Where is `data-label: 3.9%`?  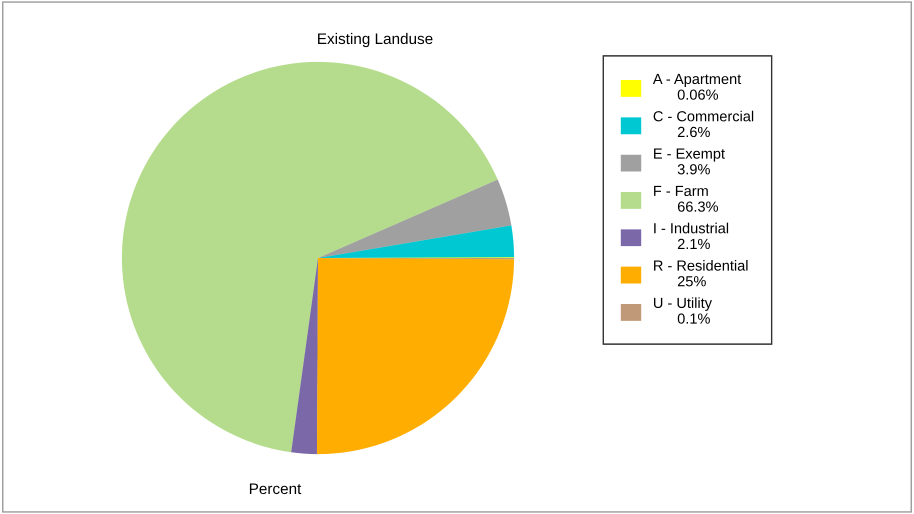 data-label: 3.9% is located at coordinates (694, 169).